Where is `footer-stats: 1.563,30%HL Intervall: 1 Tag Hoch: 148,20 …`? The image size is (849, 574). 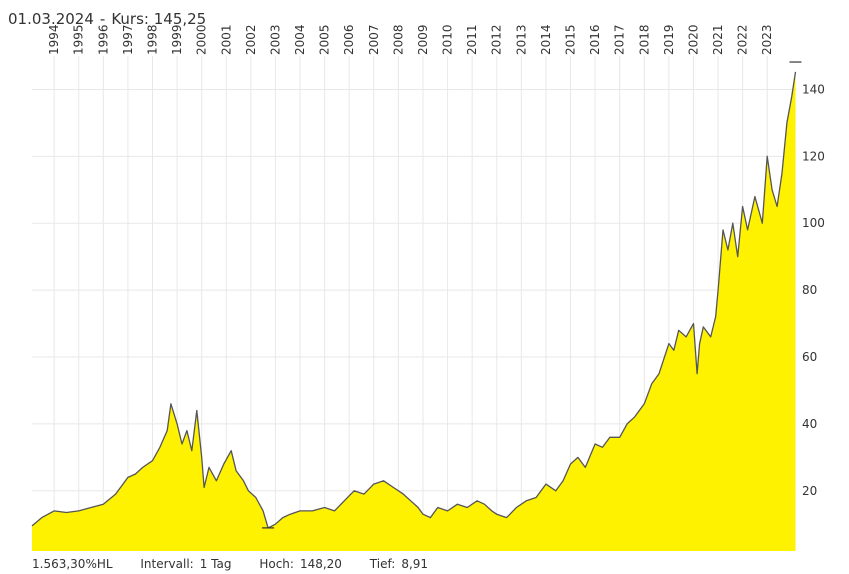
footer-stats: 1.563,30%HL Intervall: 1 Tag Hoch: 148,20 … is located at coordinates (242, 564).